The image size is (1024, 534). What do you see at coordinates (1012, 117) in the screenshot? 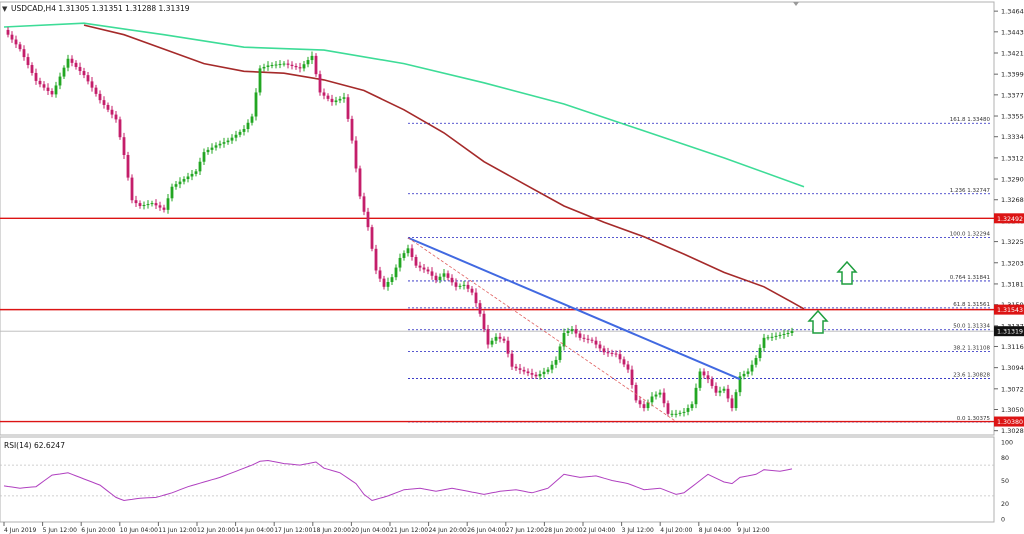
I see `price-tick-label: 1.33555` at bounding box center [1012, 117].